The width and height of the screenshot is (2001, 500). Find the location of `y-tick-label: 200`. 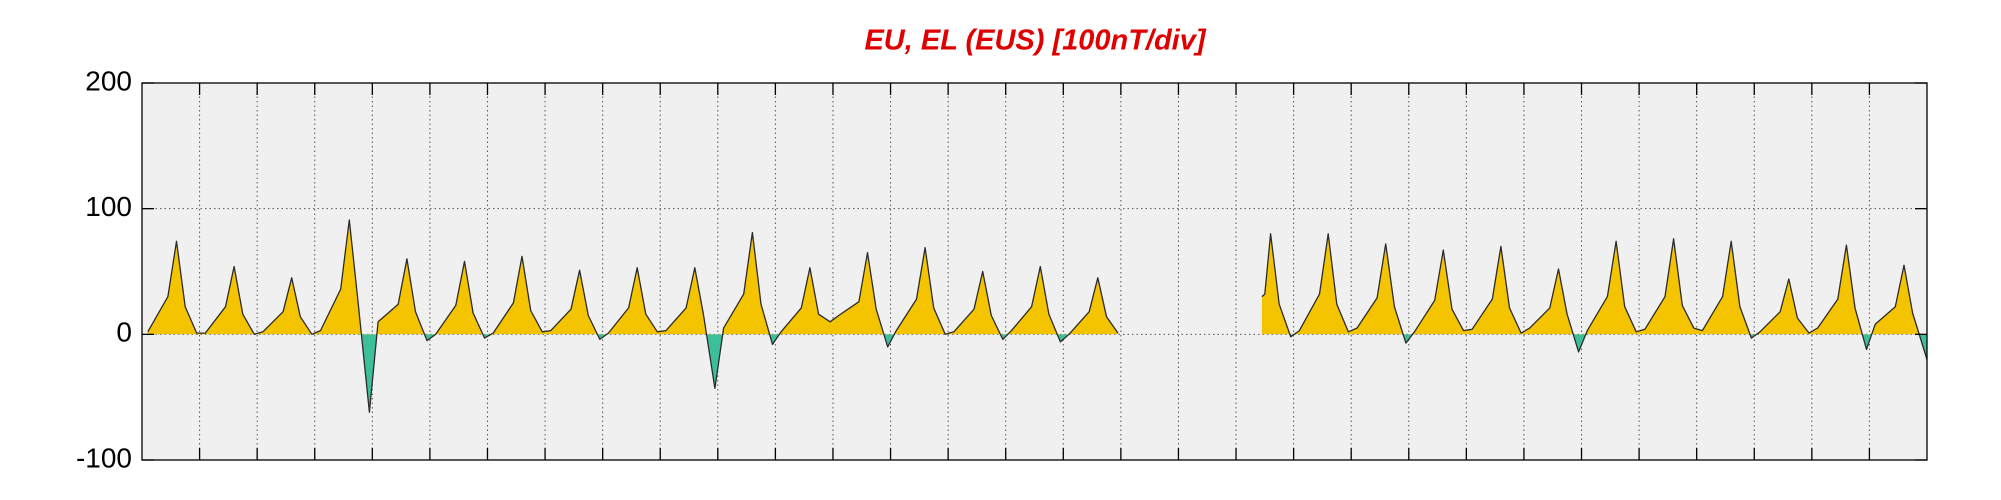

y-tick-label: 200 is located at coordinates (108, 80).